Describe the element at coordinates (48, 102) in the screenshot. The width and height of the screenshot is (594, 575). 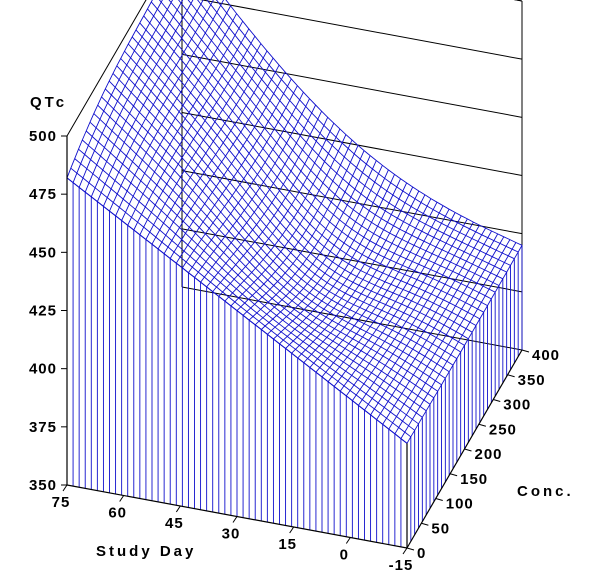
I see `z-axis-label: QTc` at that location.